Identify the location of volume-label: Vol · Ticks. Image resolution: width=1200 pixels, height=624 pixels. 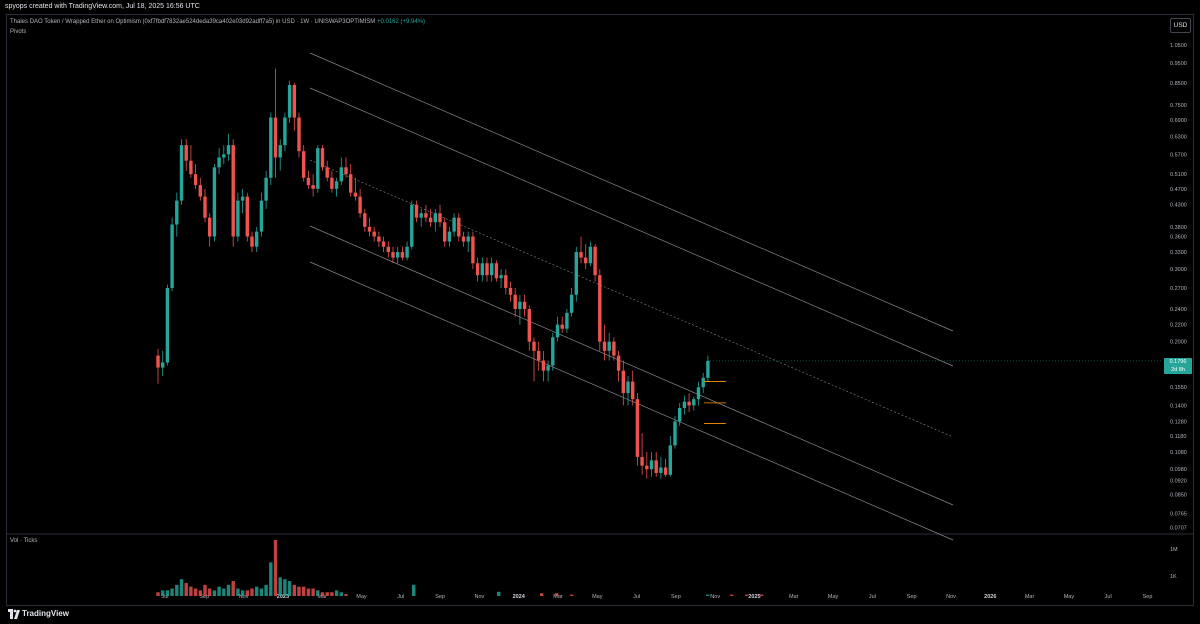
(24, 541).